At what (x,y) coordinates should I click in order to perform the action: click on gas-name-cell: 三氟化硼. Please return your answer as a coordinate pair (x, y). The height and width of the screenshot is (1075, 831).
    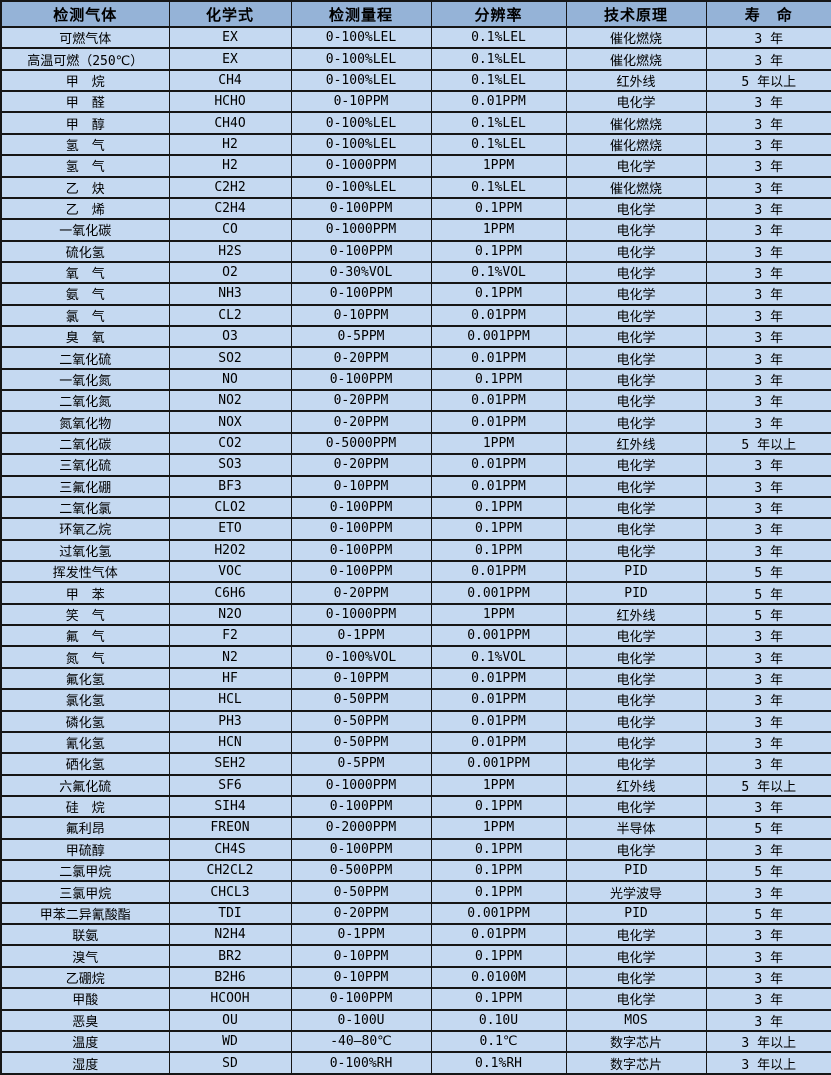
    Looking at the image, I should click on (85, 486).